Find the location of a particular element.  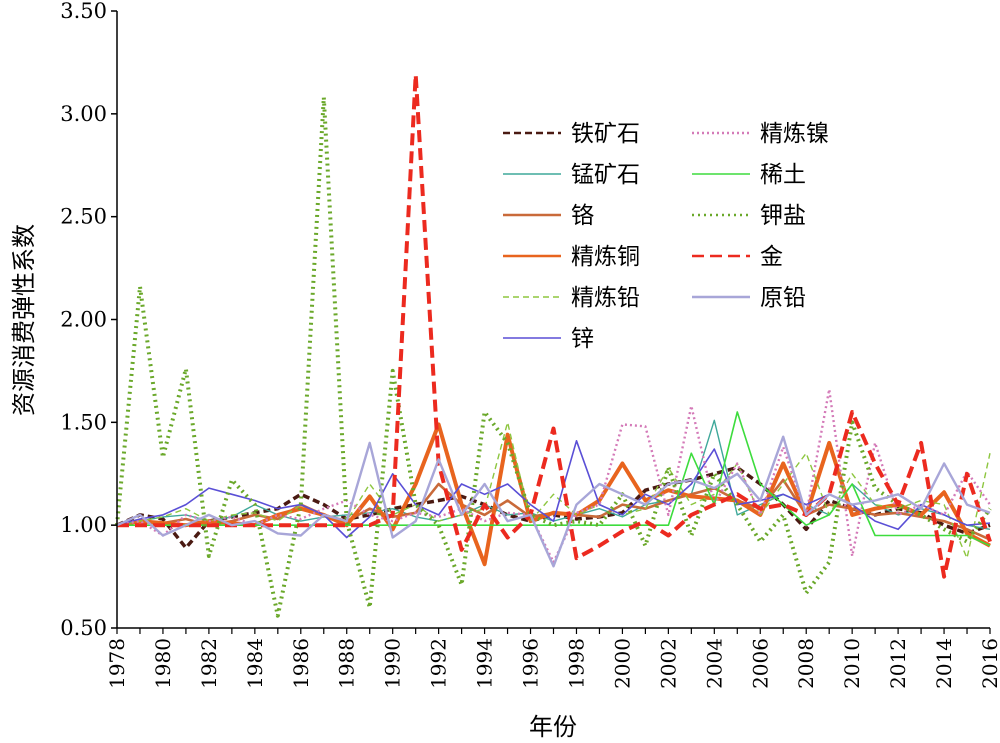

legend-label: 钾盐 is located at coordinates (783, 216).